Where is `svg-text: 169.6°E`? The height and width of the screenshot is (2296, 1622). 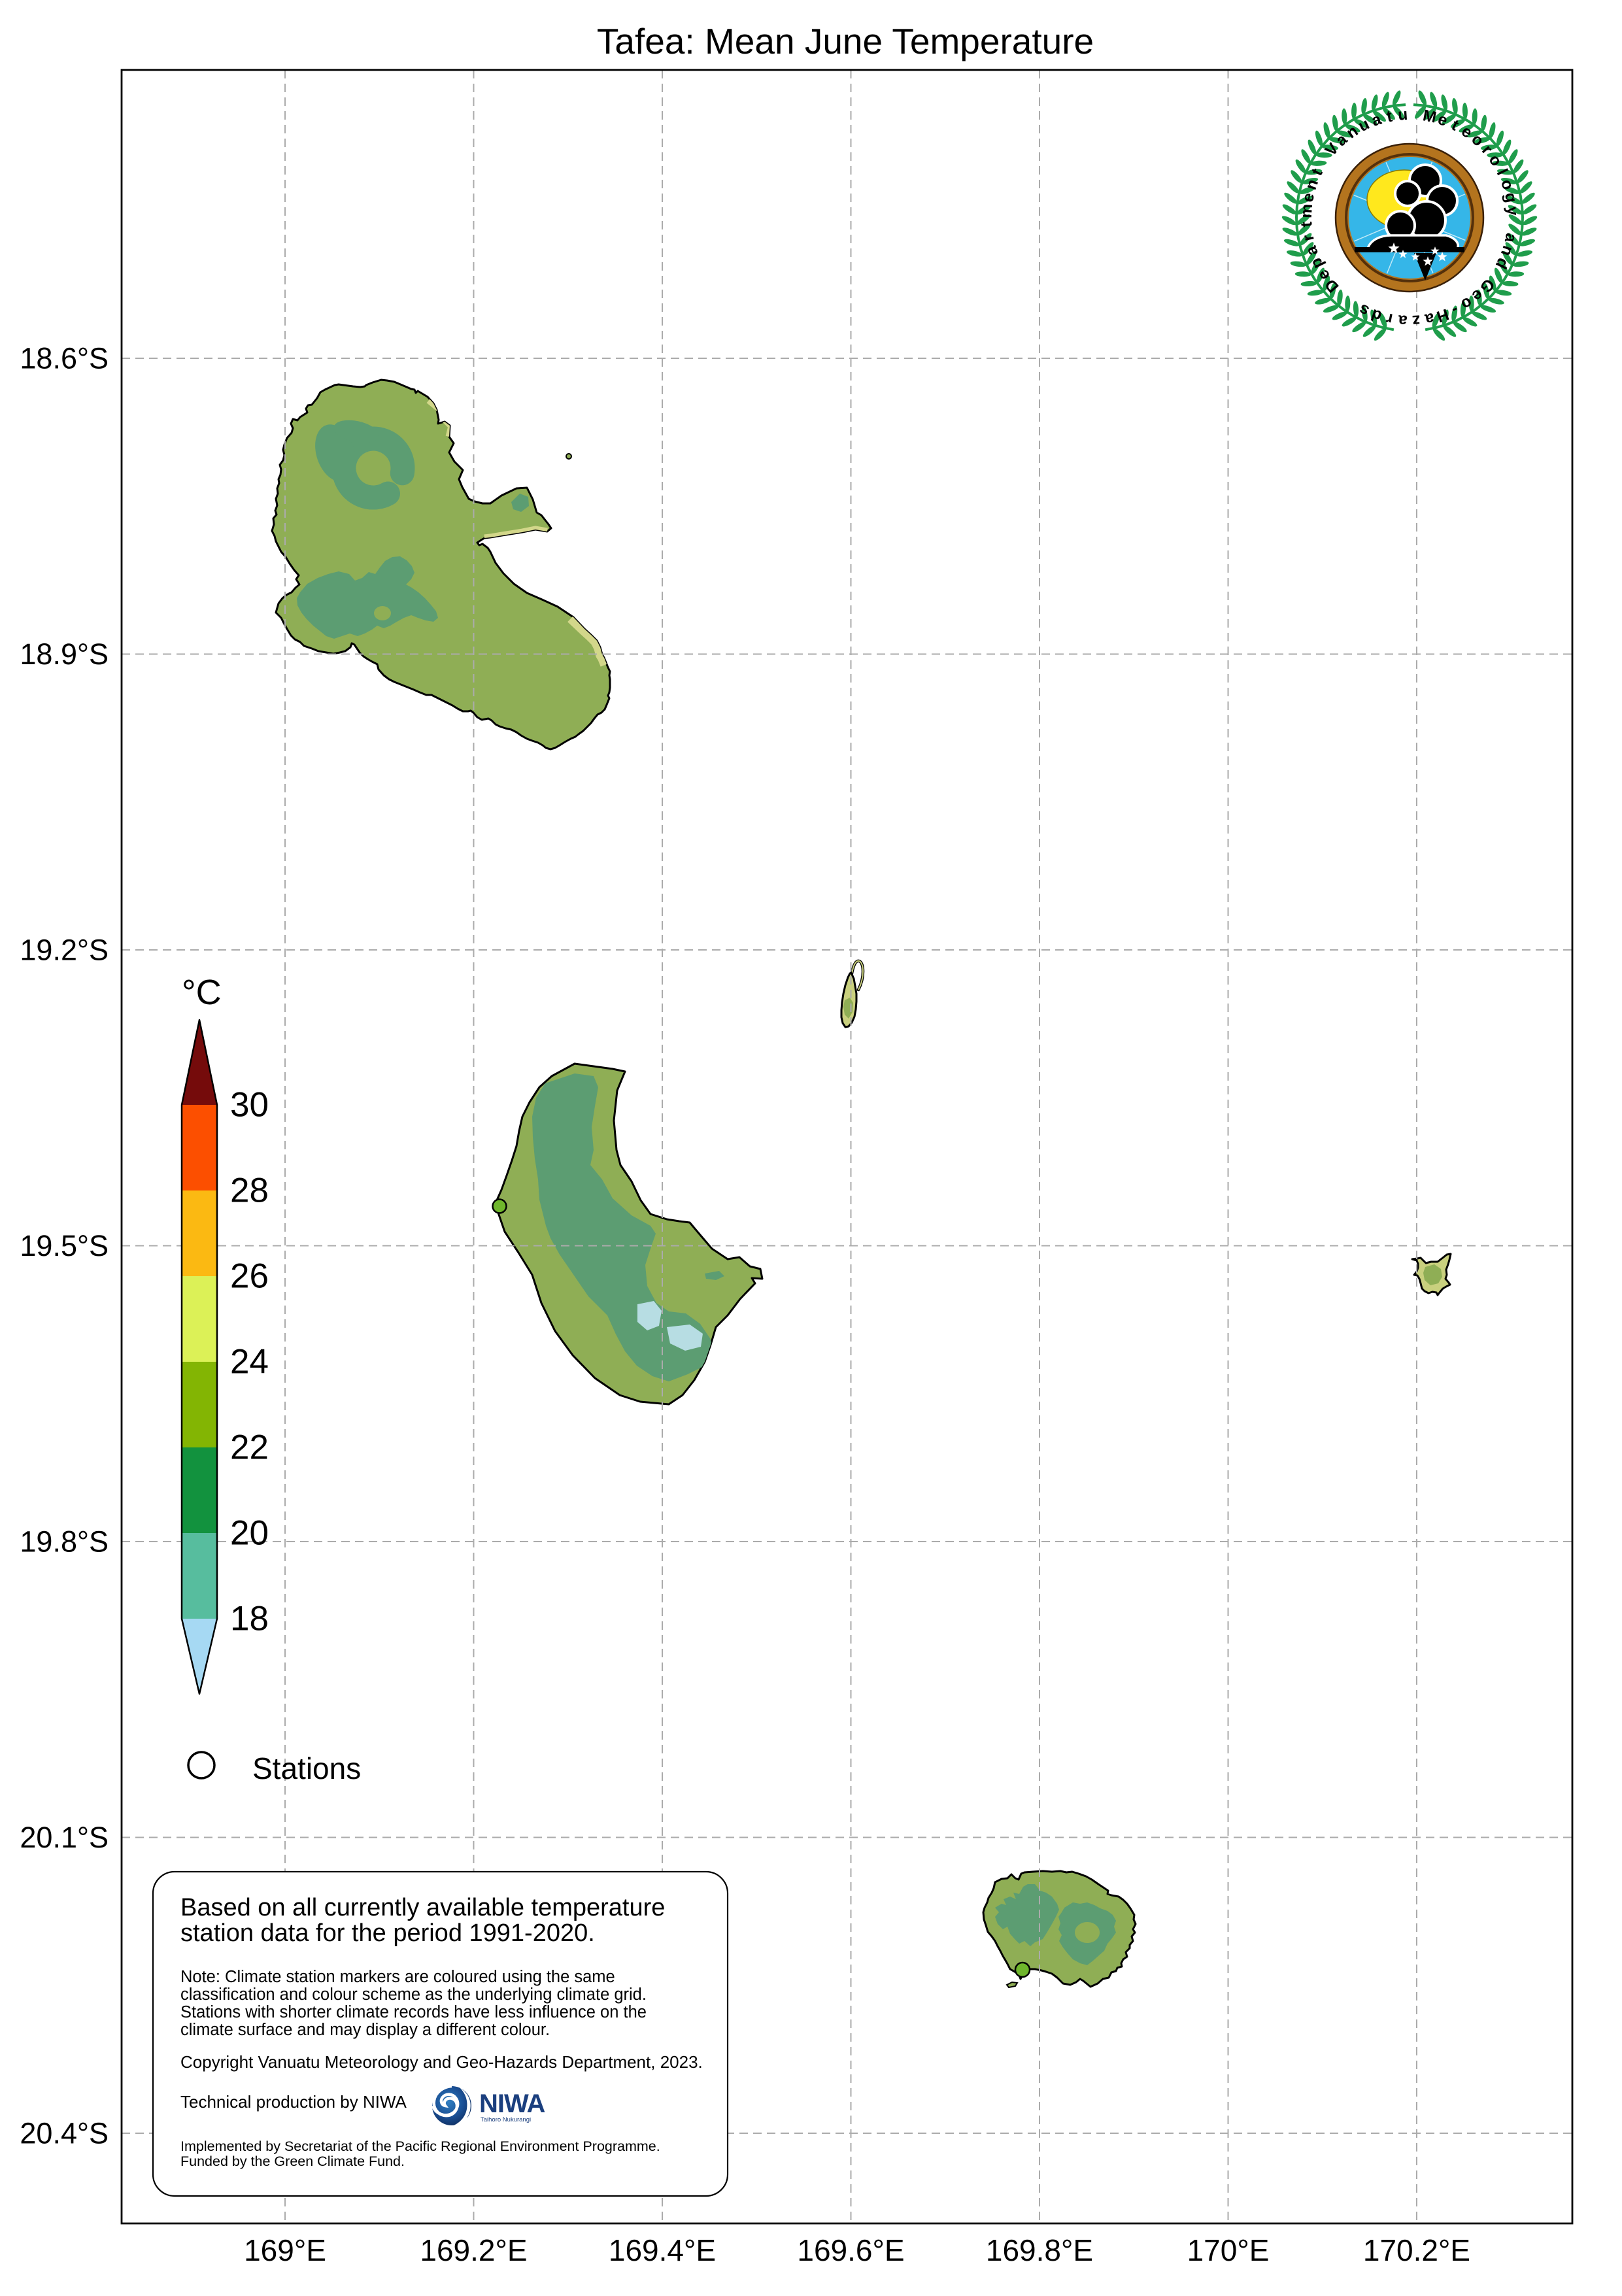
svg-text: 169.6°E is located at coordinates (850, 2250).